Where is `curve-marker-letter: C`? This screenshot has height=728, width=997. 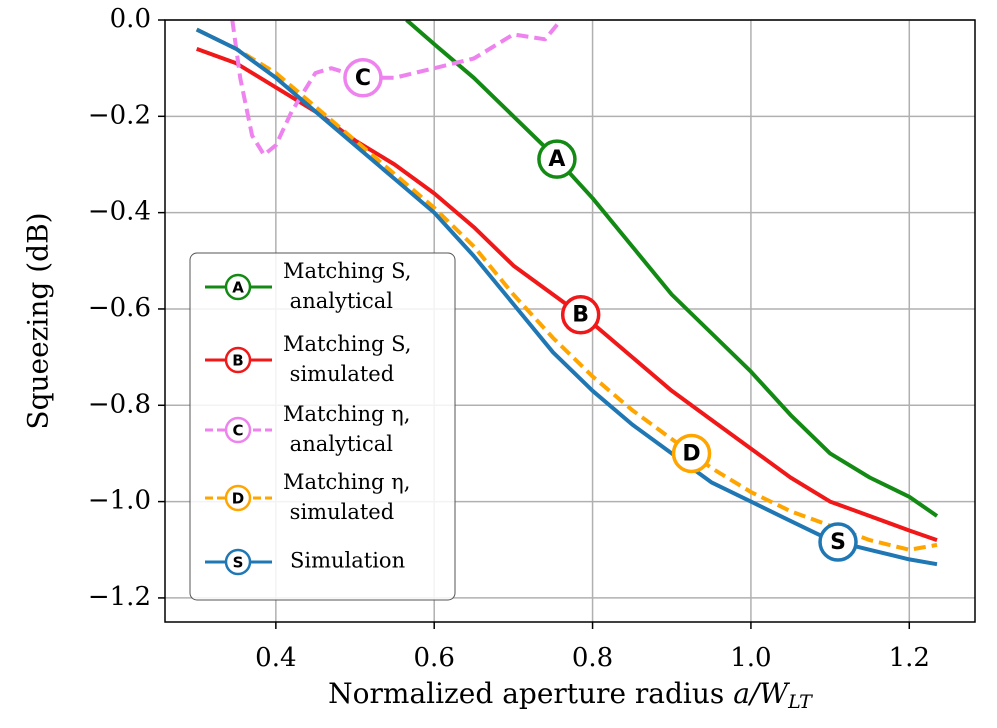 curve-marker-letter: C is located at coordinates (363, 78).